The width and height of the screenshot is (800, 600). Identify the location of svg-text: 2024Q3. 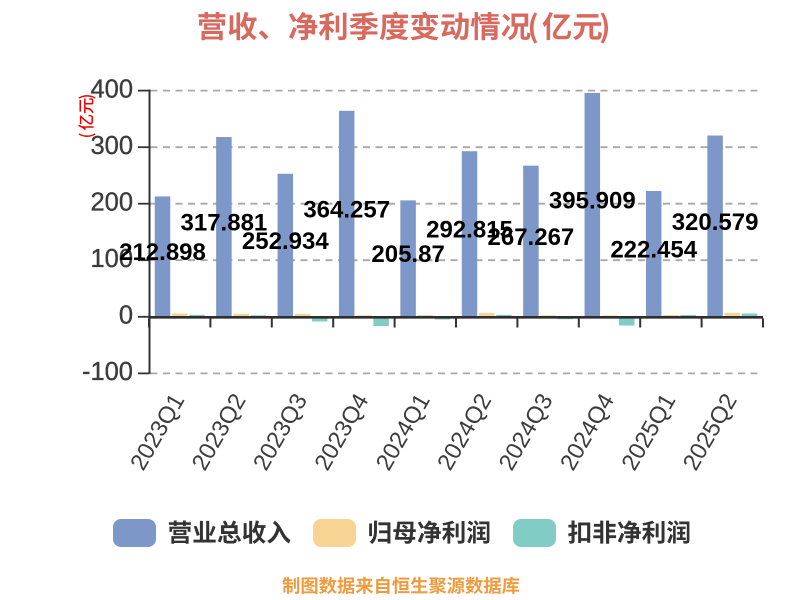
(525, 431).